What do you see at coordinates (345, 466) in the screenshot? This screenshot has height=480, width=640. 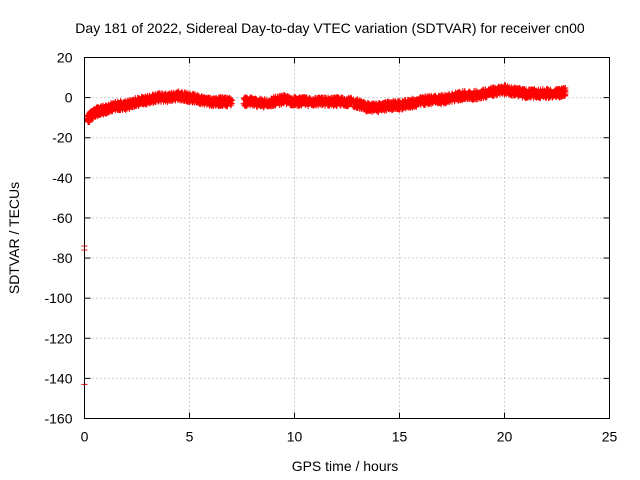 I see `x-axis-label: GPS time / hours` at bounding box center [345, 466].